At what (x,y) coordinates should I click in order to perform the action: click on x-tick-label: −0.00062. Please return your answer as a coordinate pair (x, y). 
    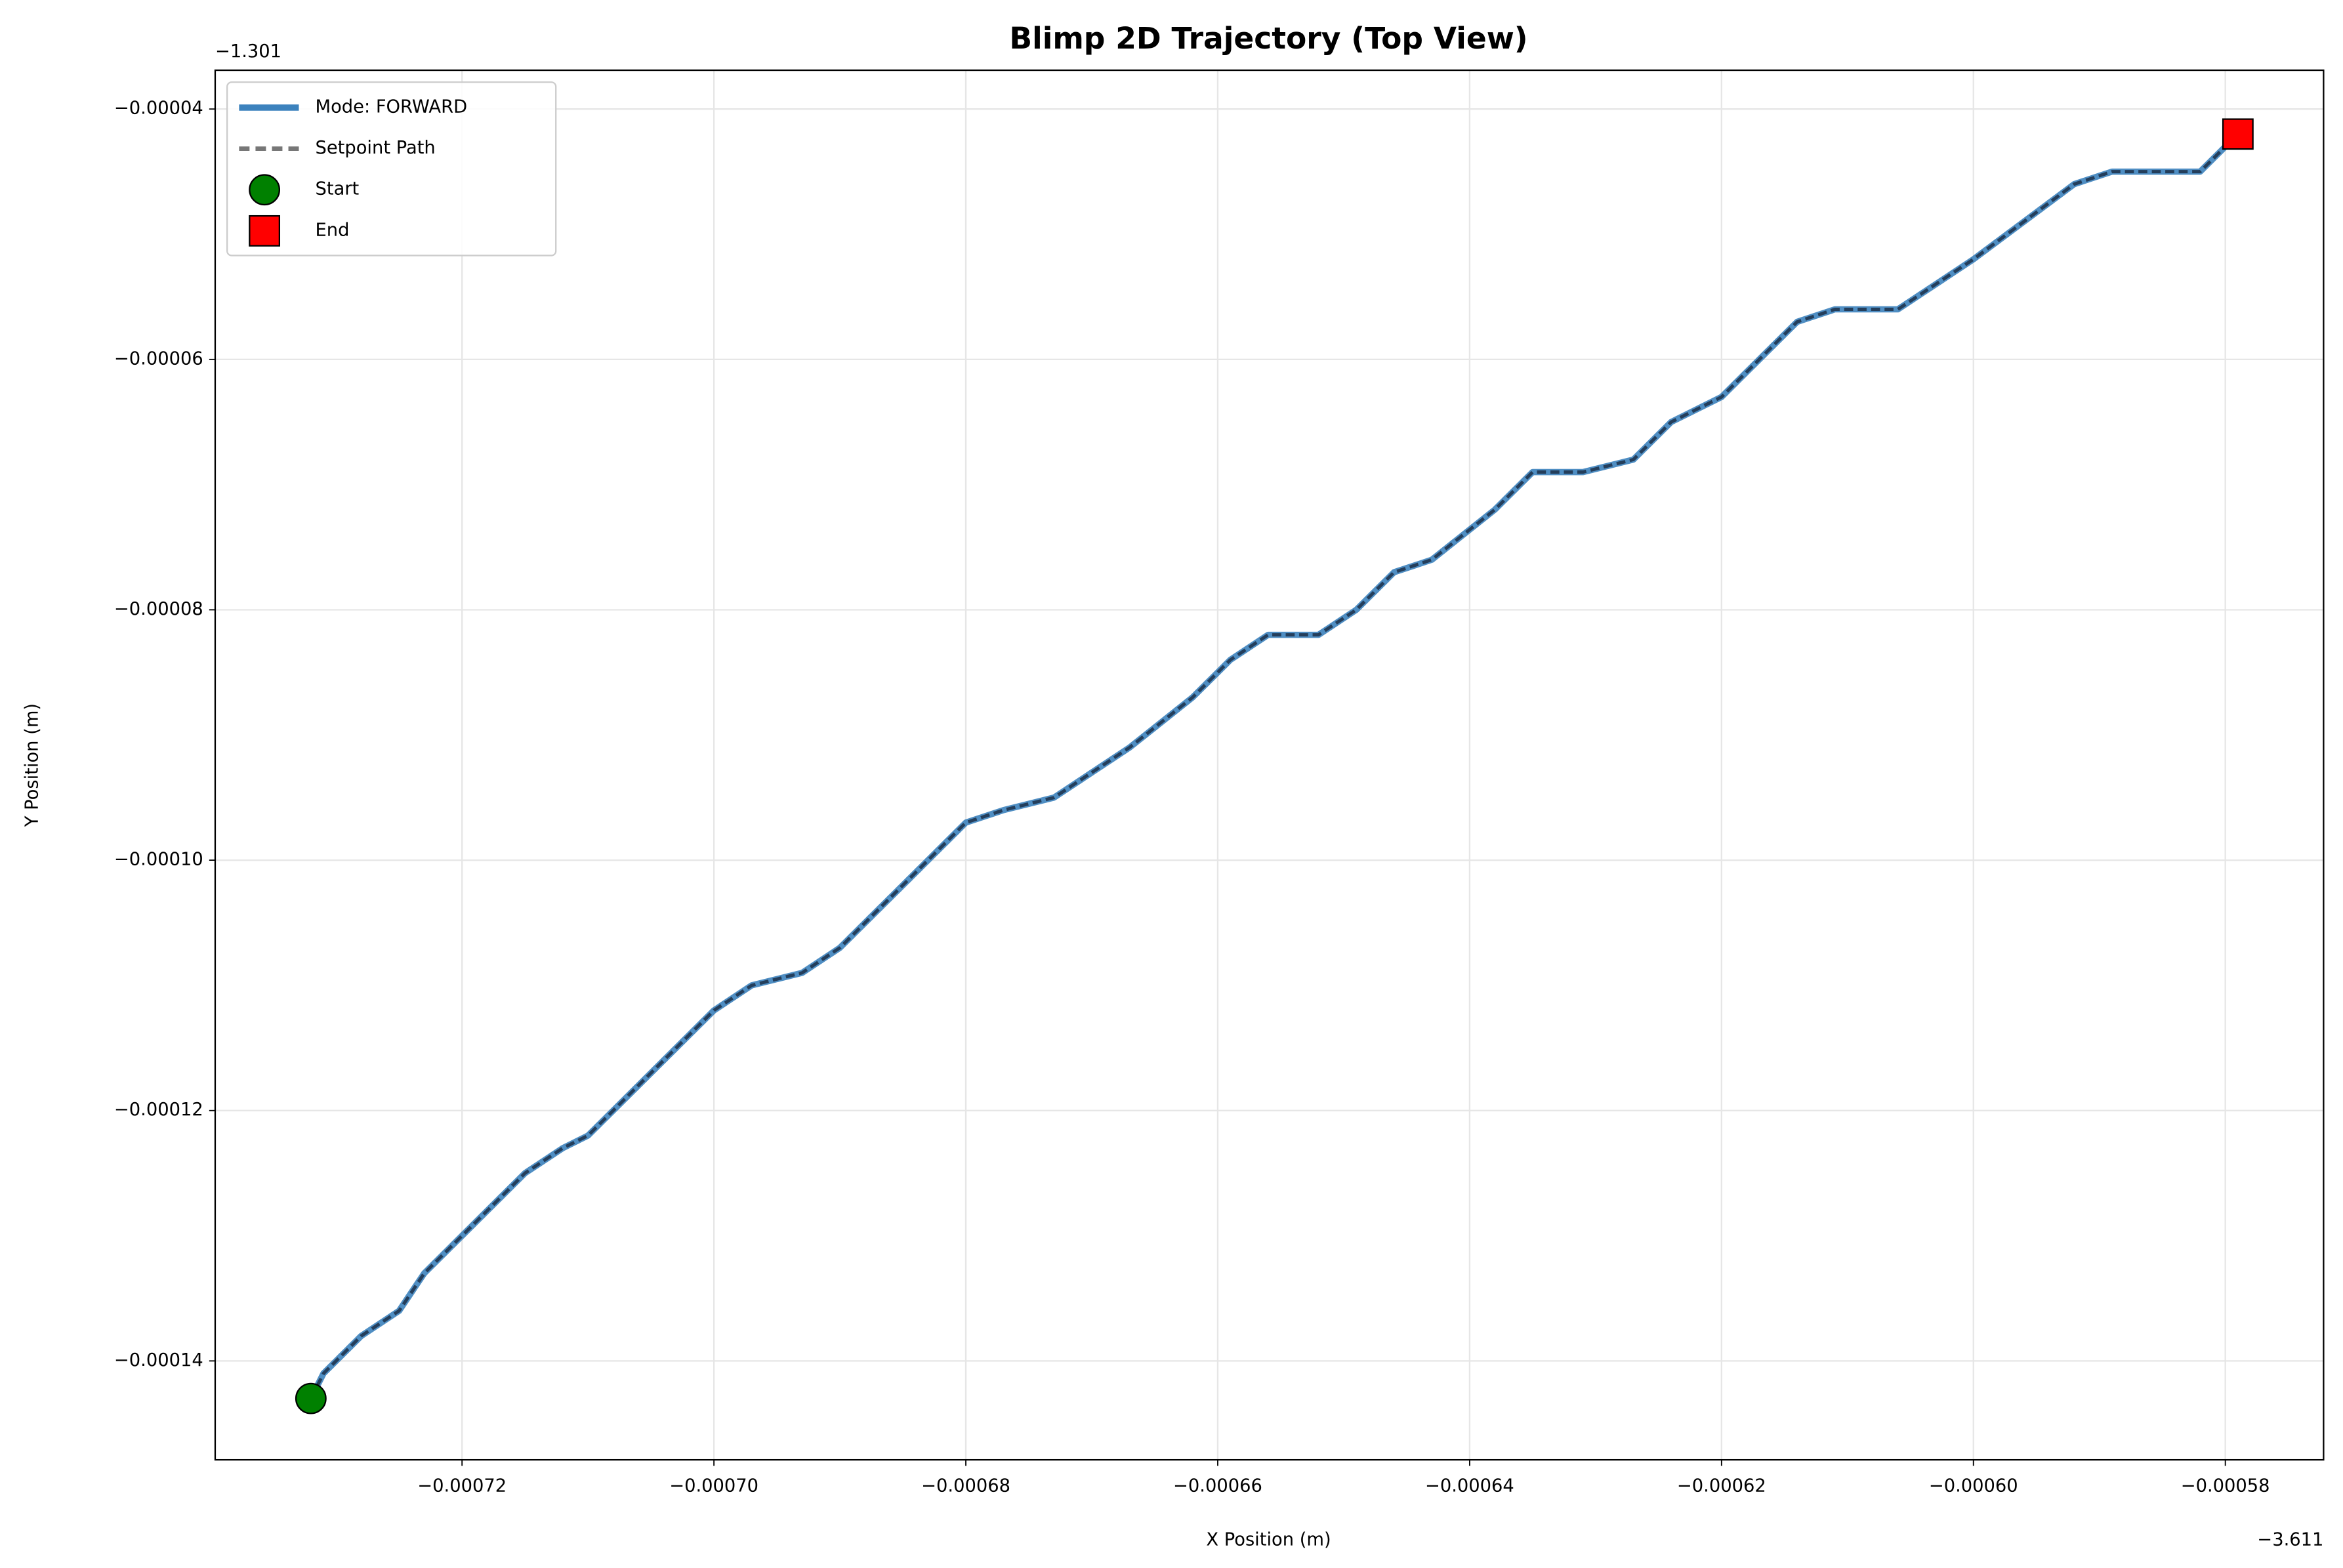
    Looking at the image, I should click on (1721, 1486).